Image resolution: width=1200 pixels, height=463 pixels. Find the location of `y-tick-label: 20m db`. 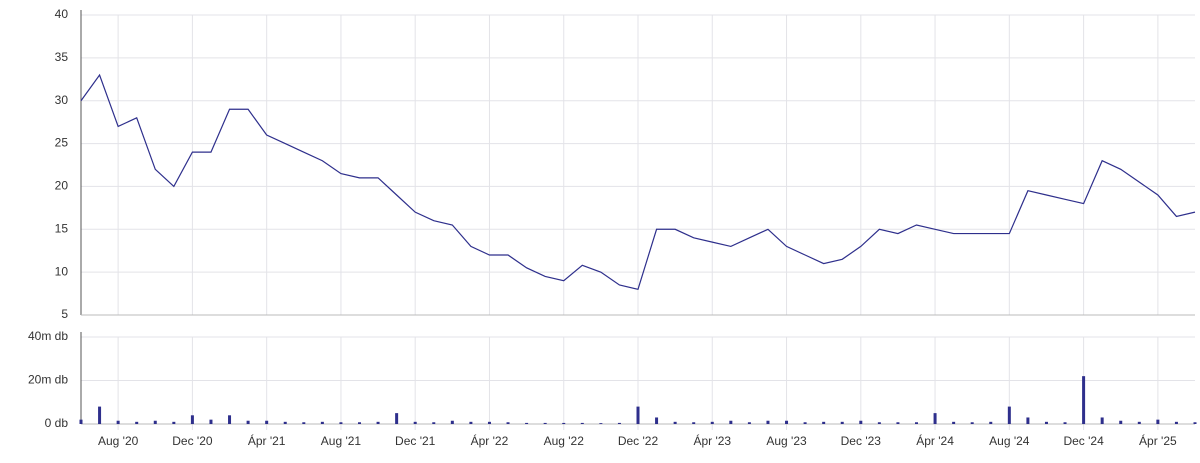

y-tick-label: 20m db is located at coordinates (48, 380).